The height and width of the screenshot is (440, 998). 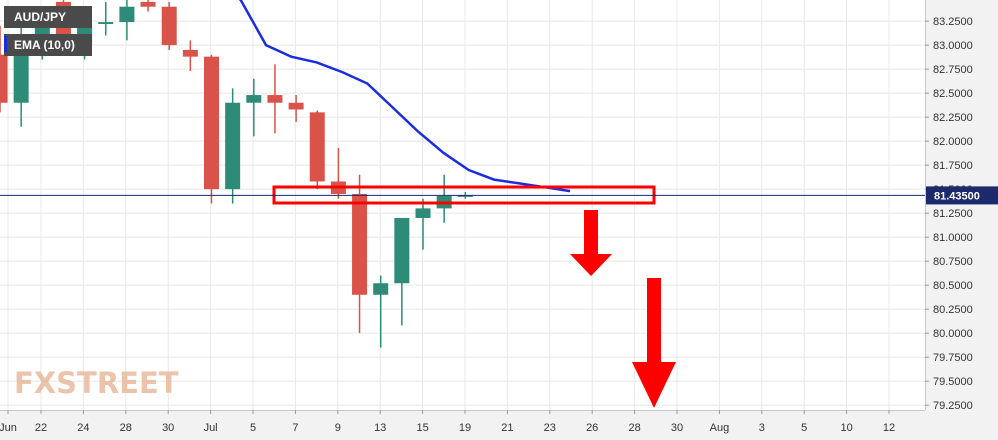 I want to click on ema-legend: EMA (10,0), so click(x=48, y=45).